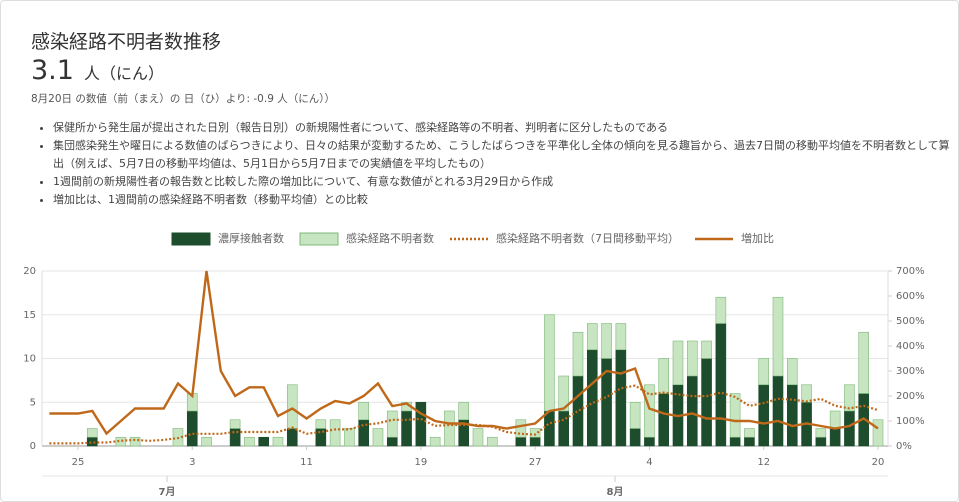 This screenshot has width=959, height=502. Describe the element at coordinates (910, 321) in the screenshot. I see `y2-tick-label: 500%` at that location.